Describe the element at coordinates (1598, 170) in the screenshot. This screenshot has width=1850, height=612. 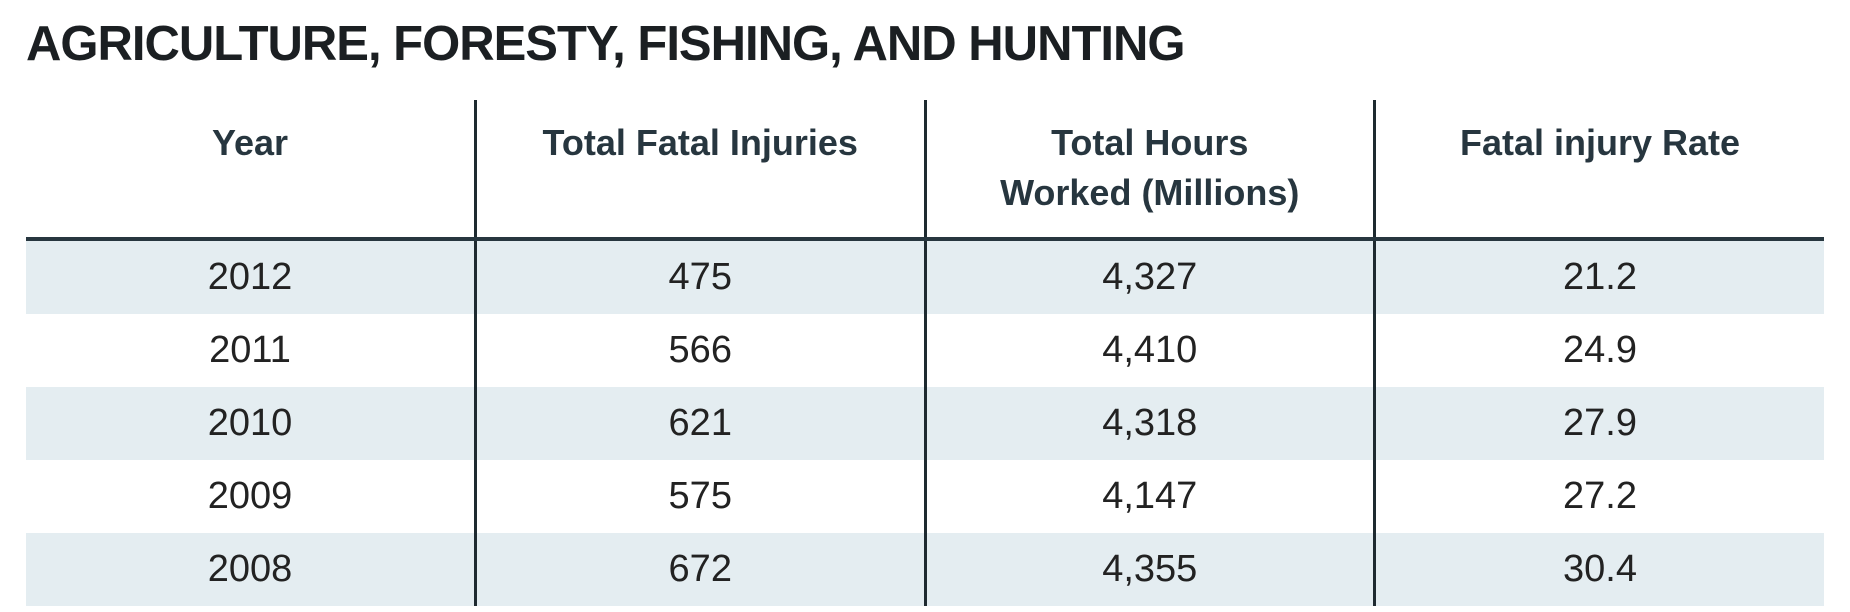
I see `column-header: Fatal injury Rate` at that location.